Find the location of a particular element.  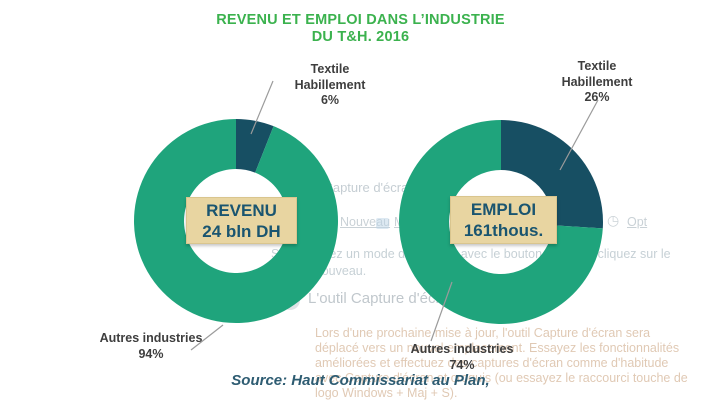

source-caption: Source: Haut Commissariat au Plan, is located at coordinates (360, 380).